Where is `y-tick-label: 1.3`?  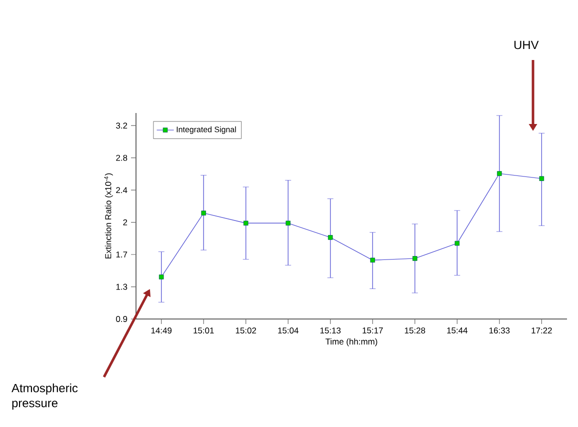
y-tick-label: 1.3 is located at coordinates (122, 287).